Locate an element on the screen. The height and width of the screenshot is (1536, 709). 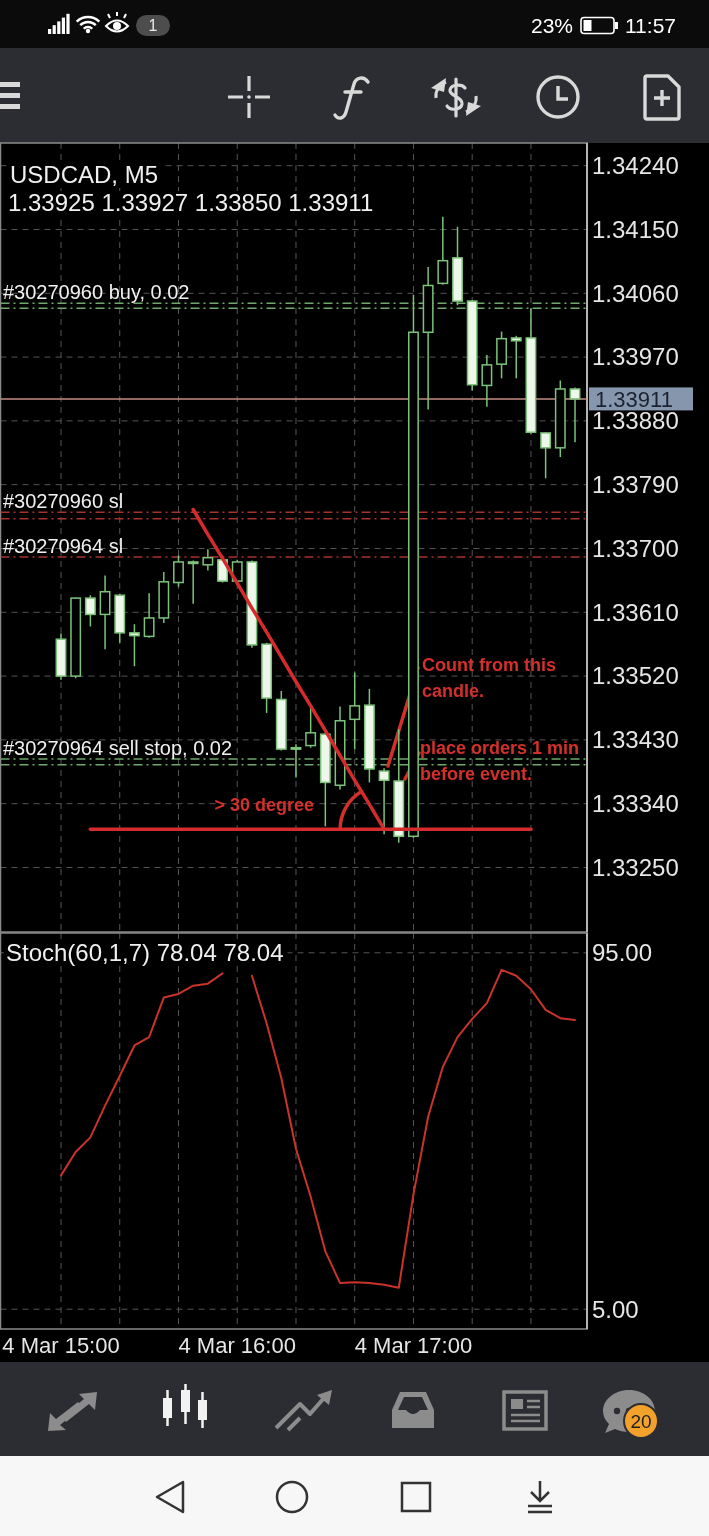
text: 23% is located at coordinates (551, 25).